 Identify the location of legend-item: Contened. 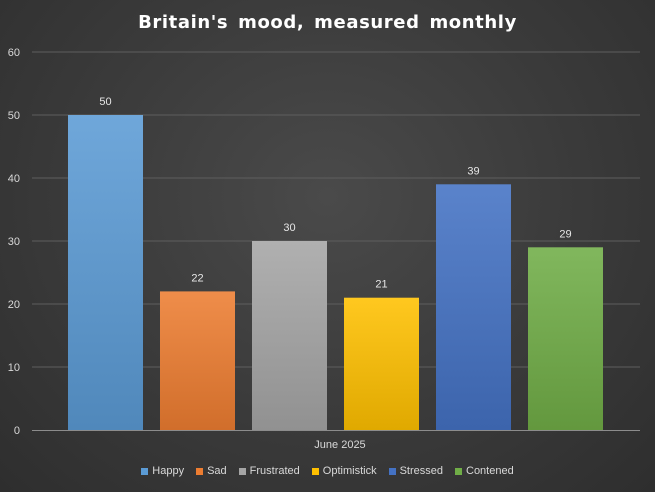
(484, 471).